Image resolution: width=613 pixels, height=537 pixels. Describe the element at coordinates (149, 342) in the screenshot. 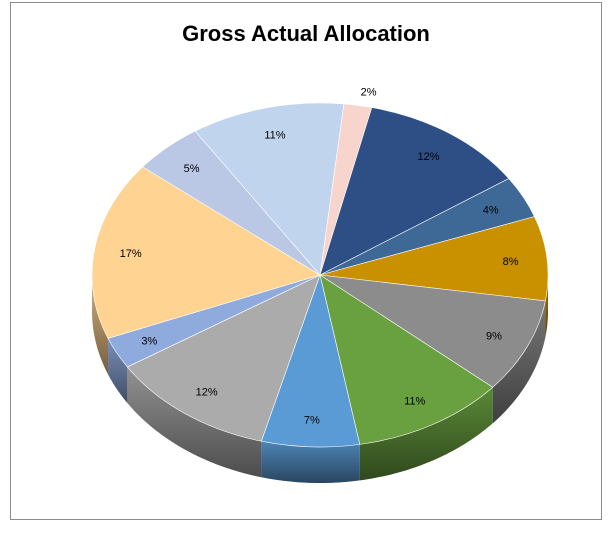

I see `pie-slice-label-8: 3%` at that location.